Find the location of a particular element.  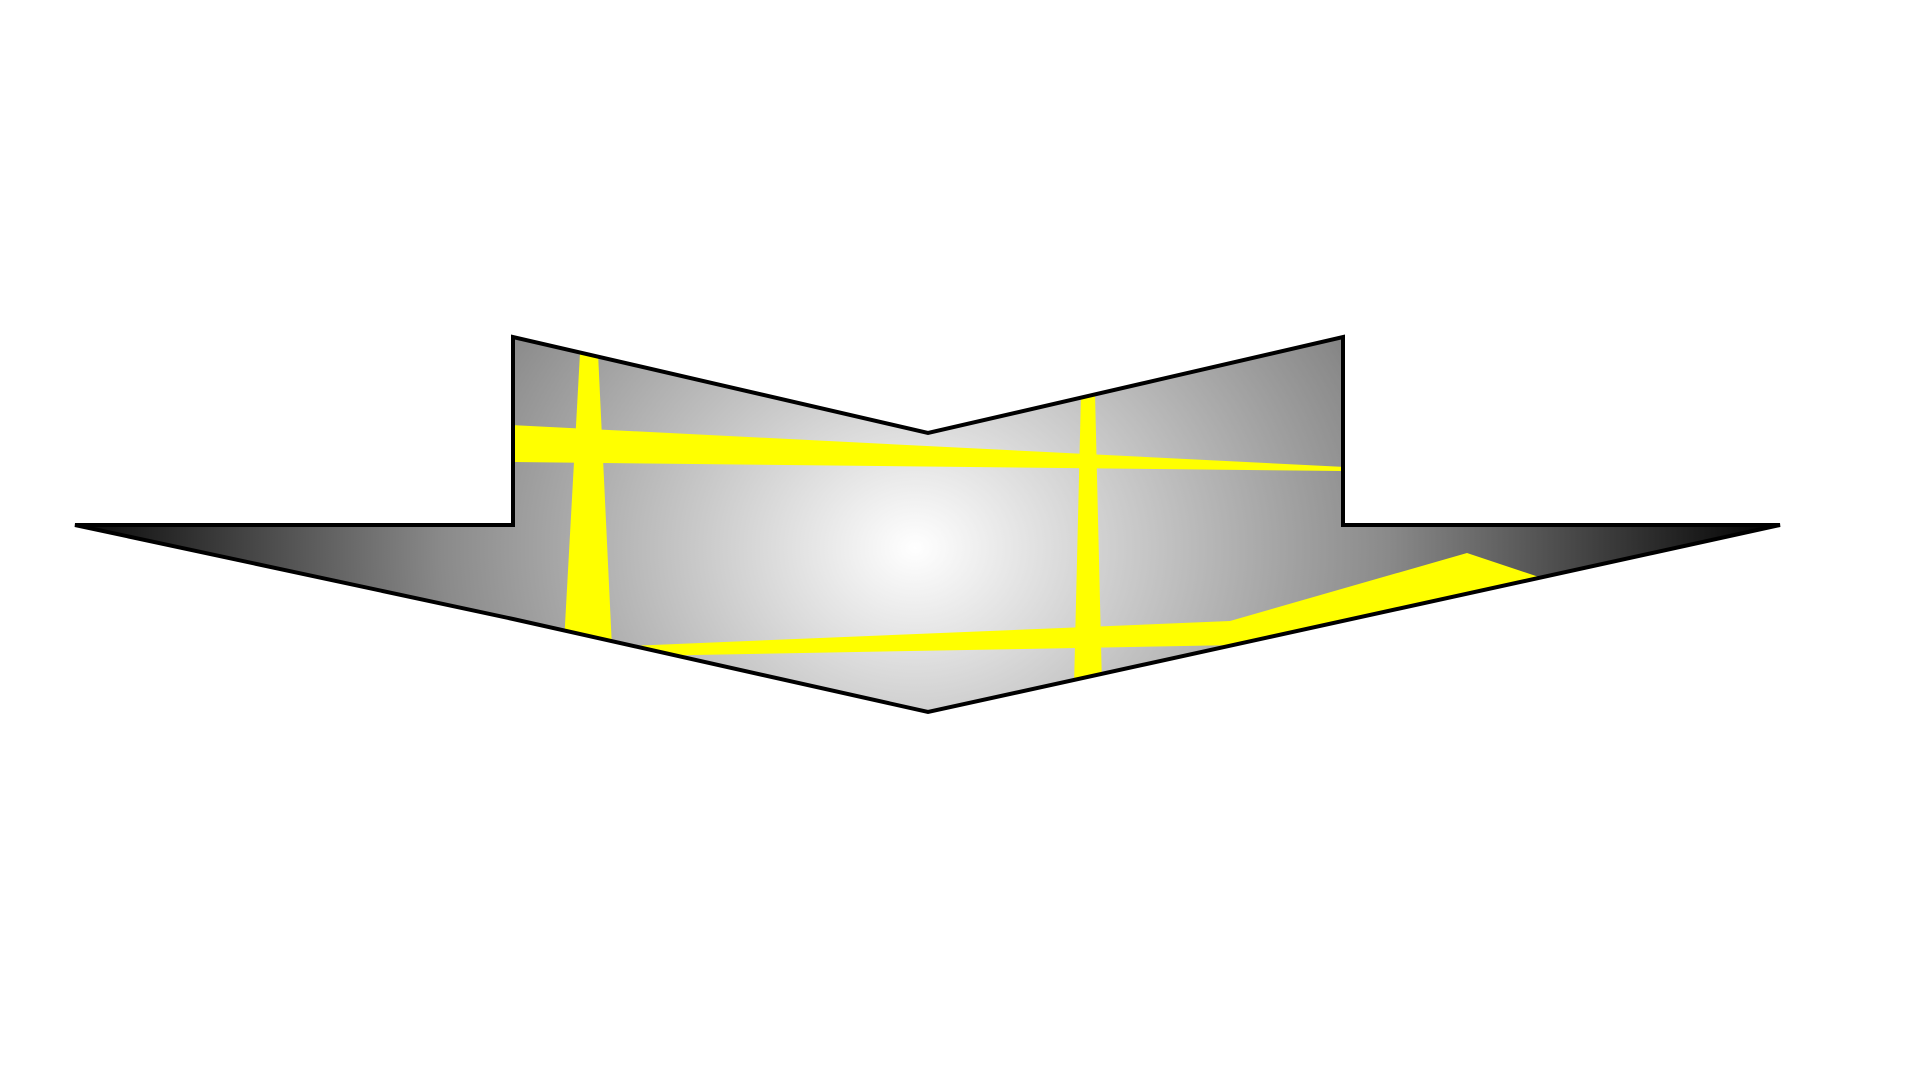

beam-upper-horizontal is located at coordinates (927, 448).